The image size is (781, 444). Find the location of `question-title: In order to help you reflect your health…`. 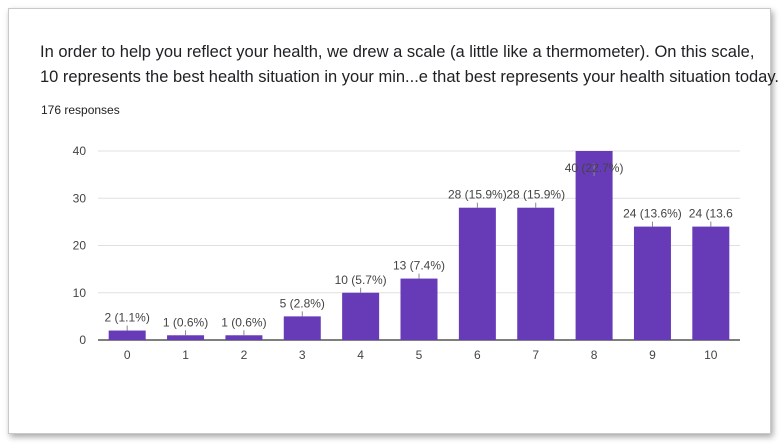

question-title: In order to help you reflect your health… is located at coordinates (409, 65).